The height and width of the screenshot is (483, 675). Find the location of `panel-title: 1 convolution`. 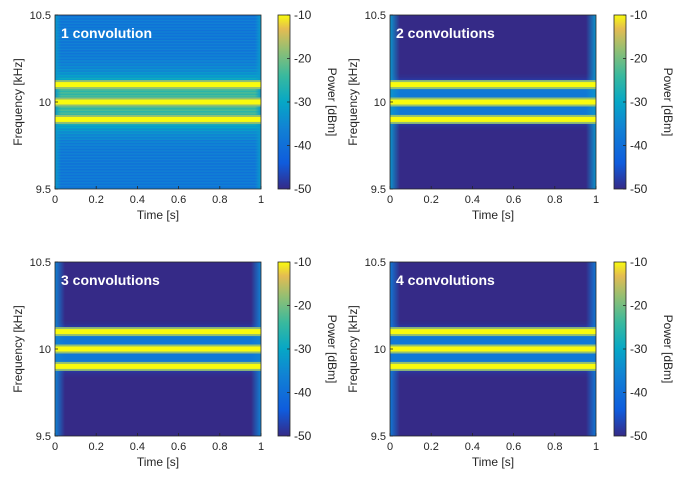

panel-title: 1 convolution is located at coordinates (106, 33).